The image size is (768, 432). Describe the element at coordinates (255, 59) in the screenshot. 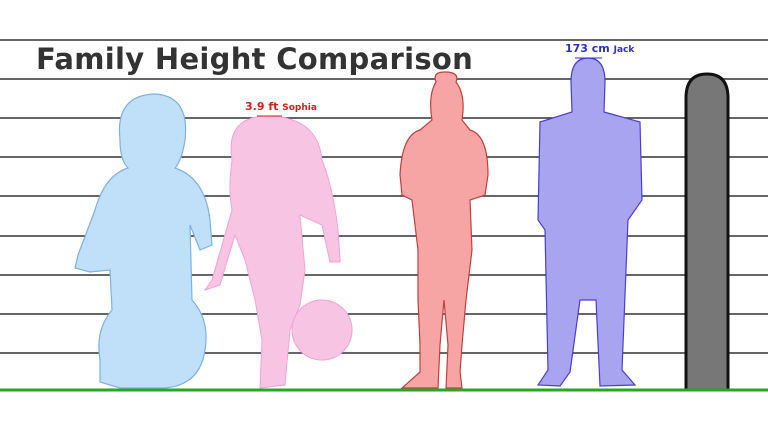

I see `chart-title: Family Height Comparison` at that location.